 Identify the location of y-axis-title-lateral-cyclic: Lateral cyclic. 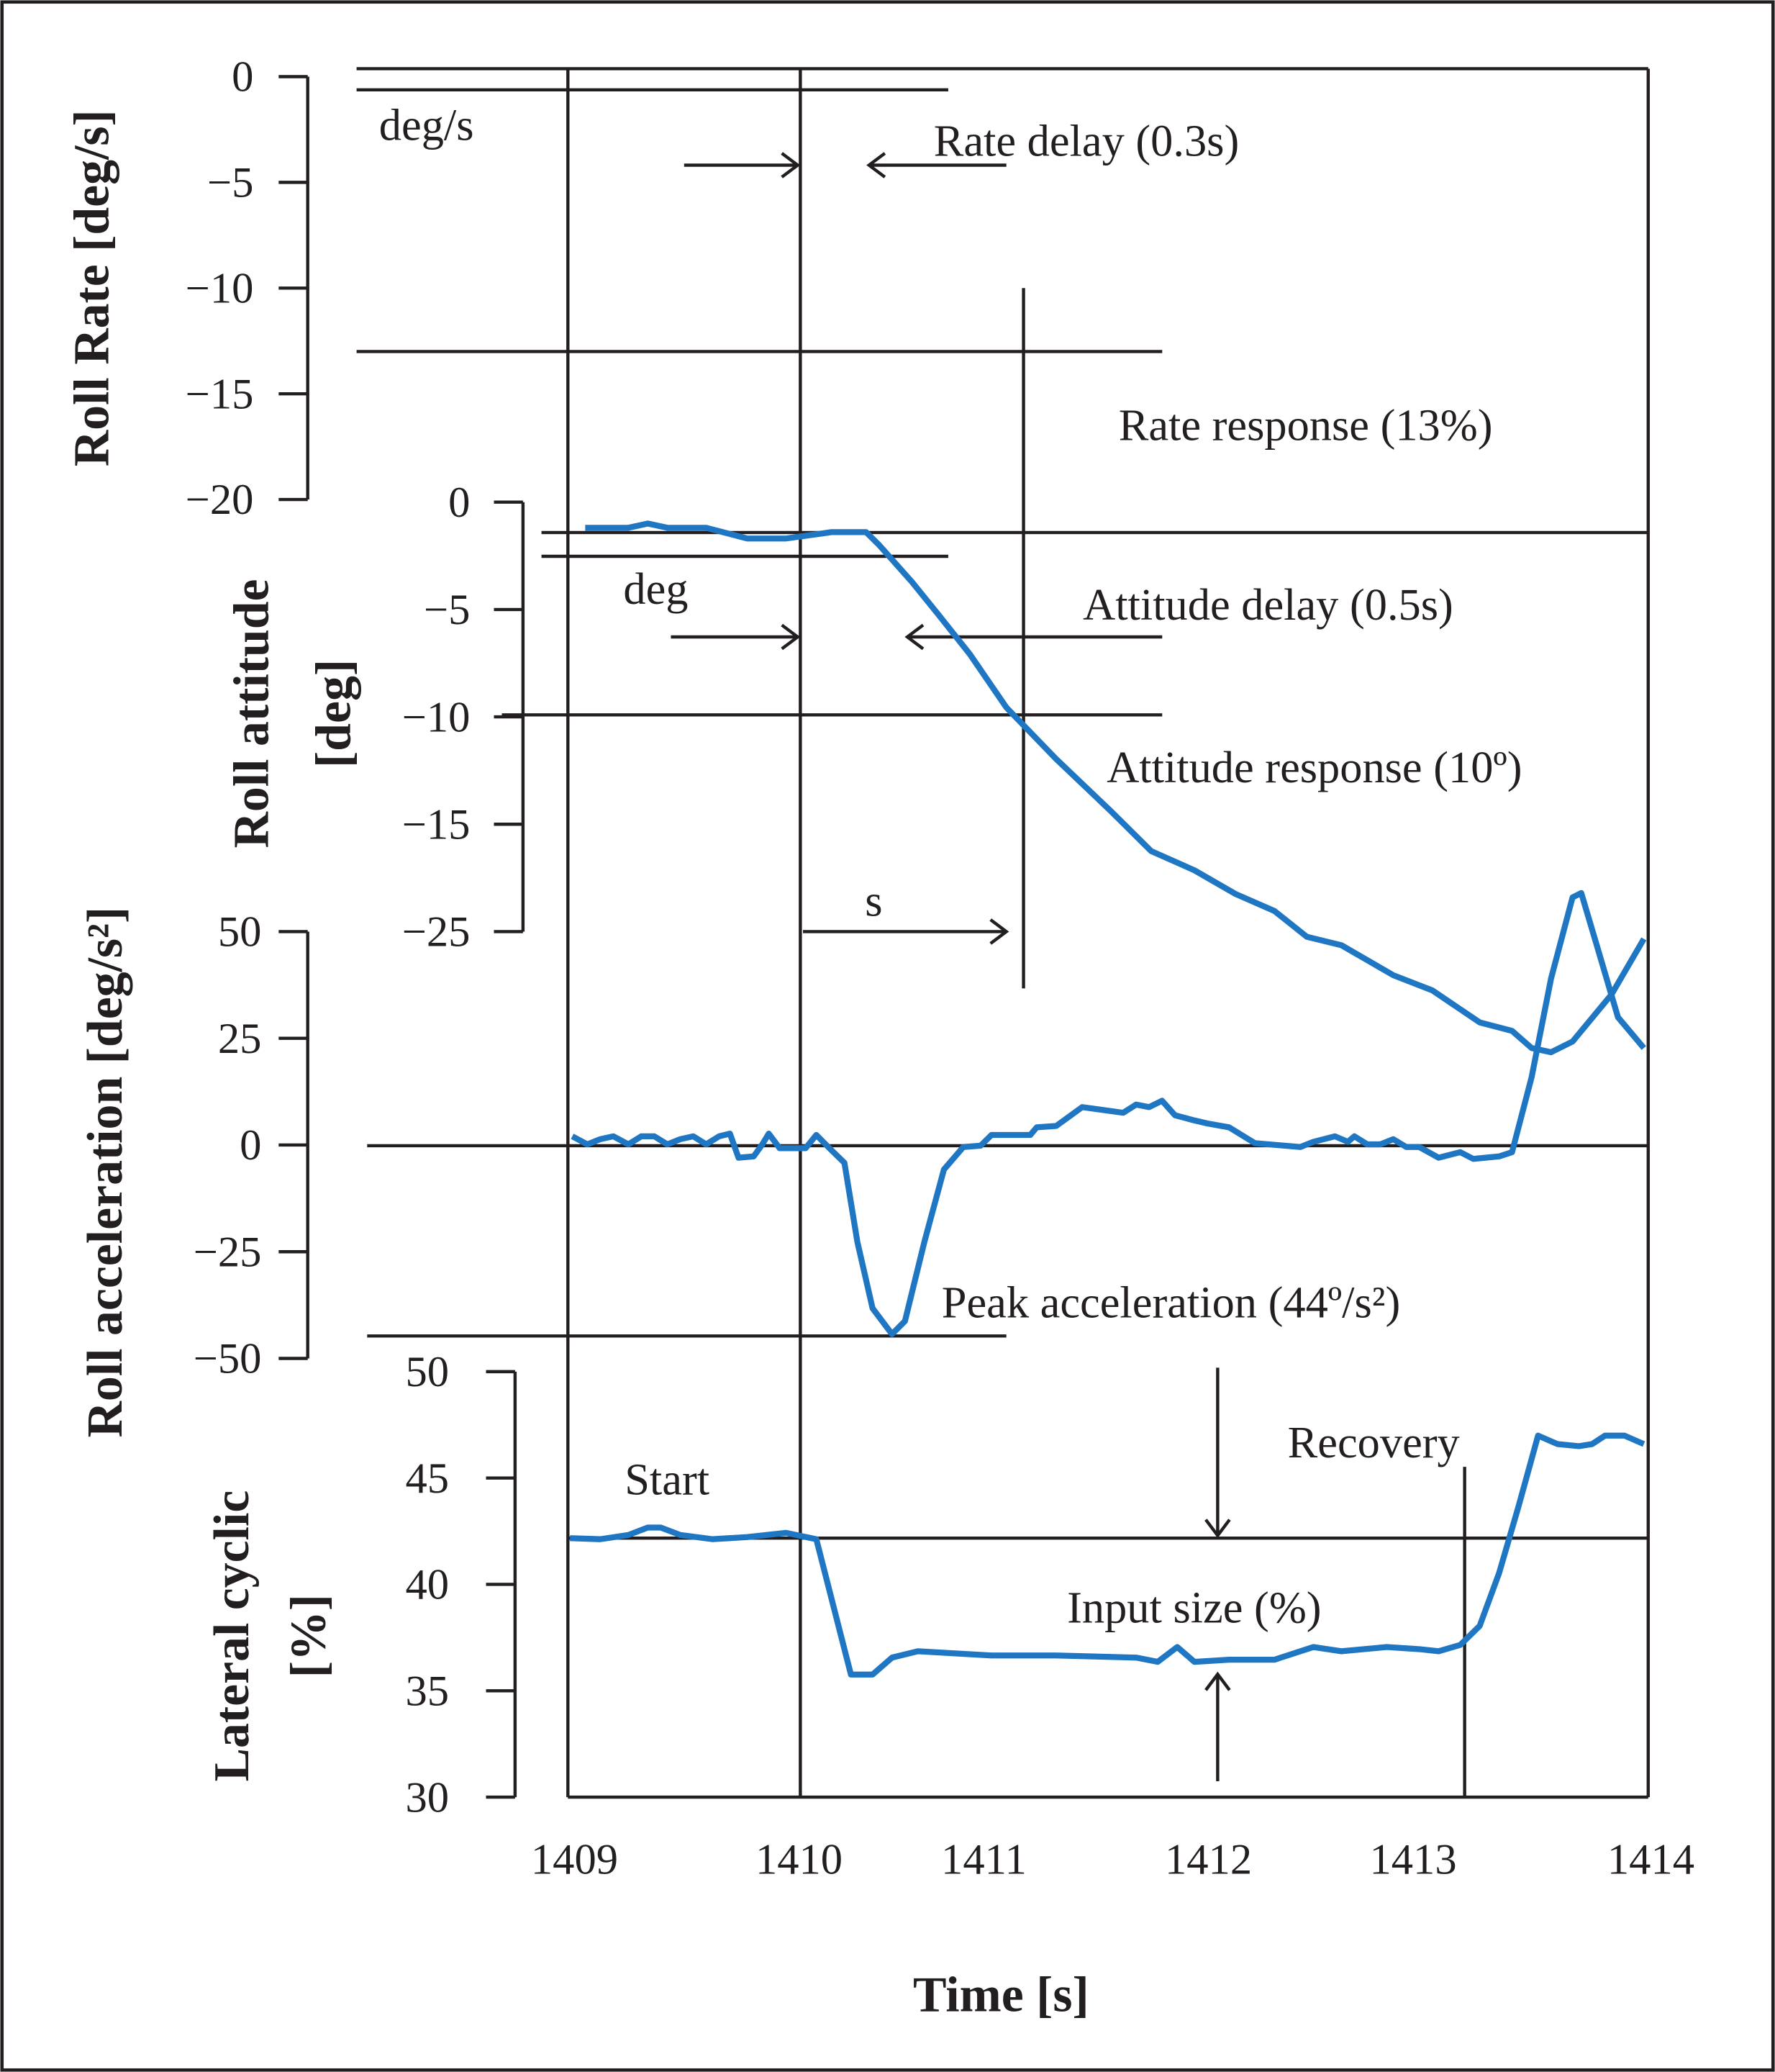
(232, 1636).